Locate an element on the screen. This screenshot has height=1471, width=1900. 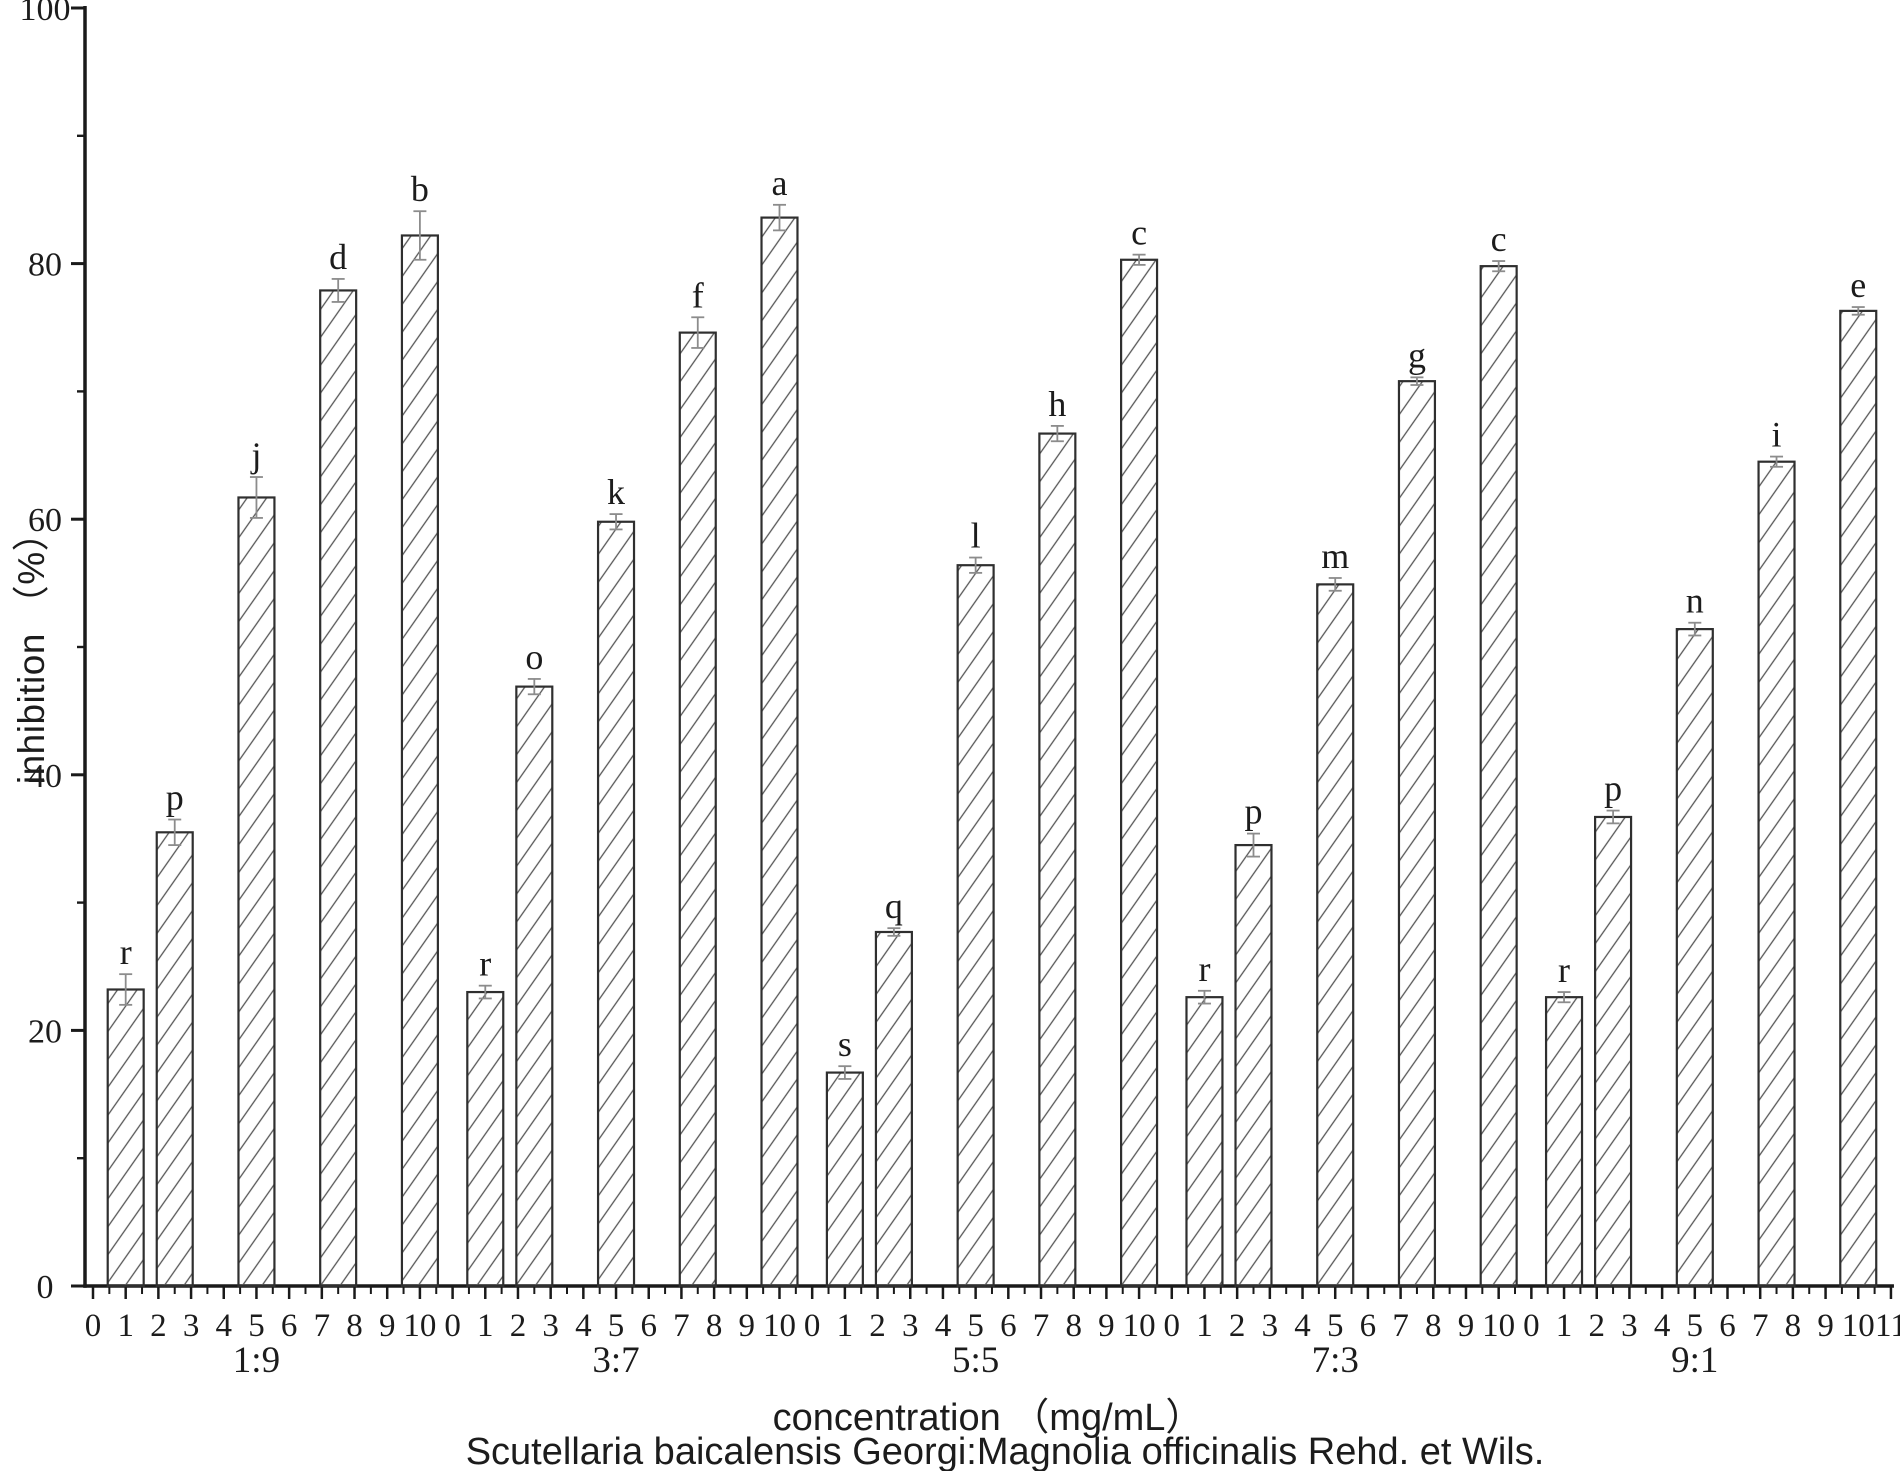
group-label: 9:1 is located at coordinates (1694, 1360).